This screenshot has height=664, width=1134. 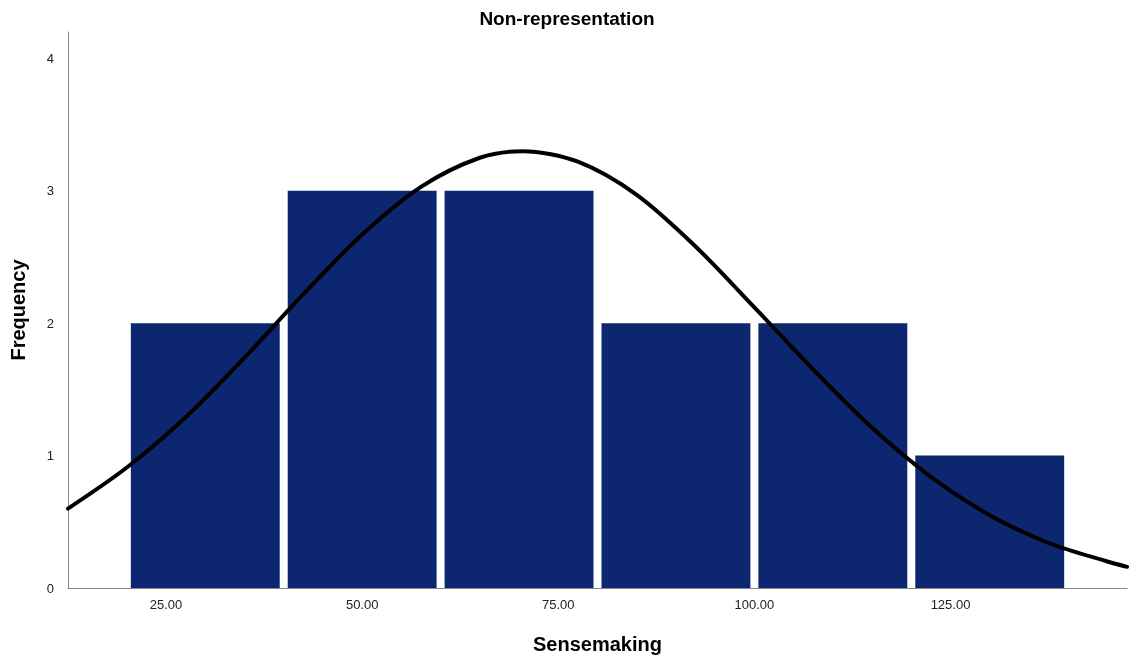 I want to click on y-tick-label: 0, so click(x=50, y=588).